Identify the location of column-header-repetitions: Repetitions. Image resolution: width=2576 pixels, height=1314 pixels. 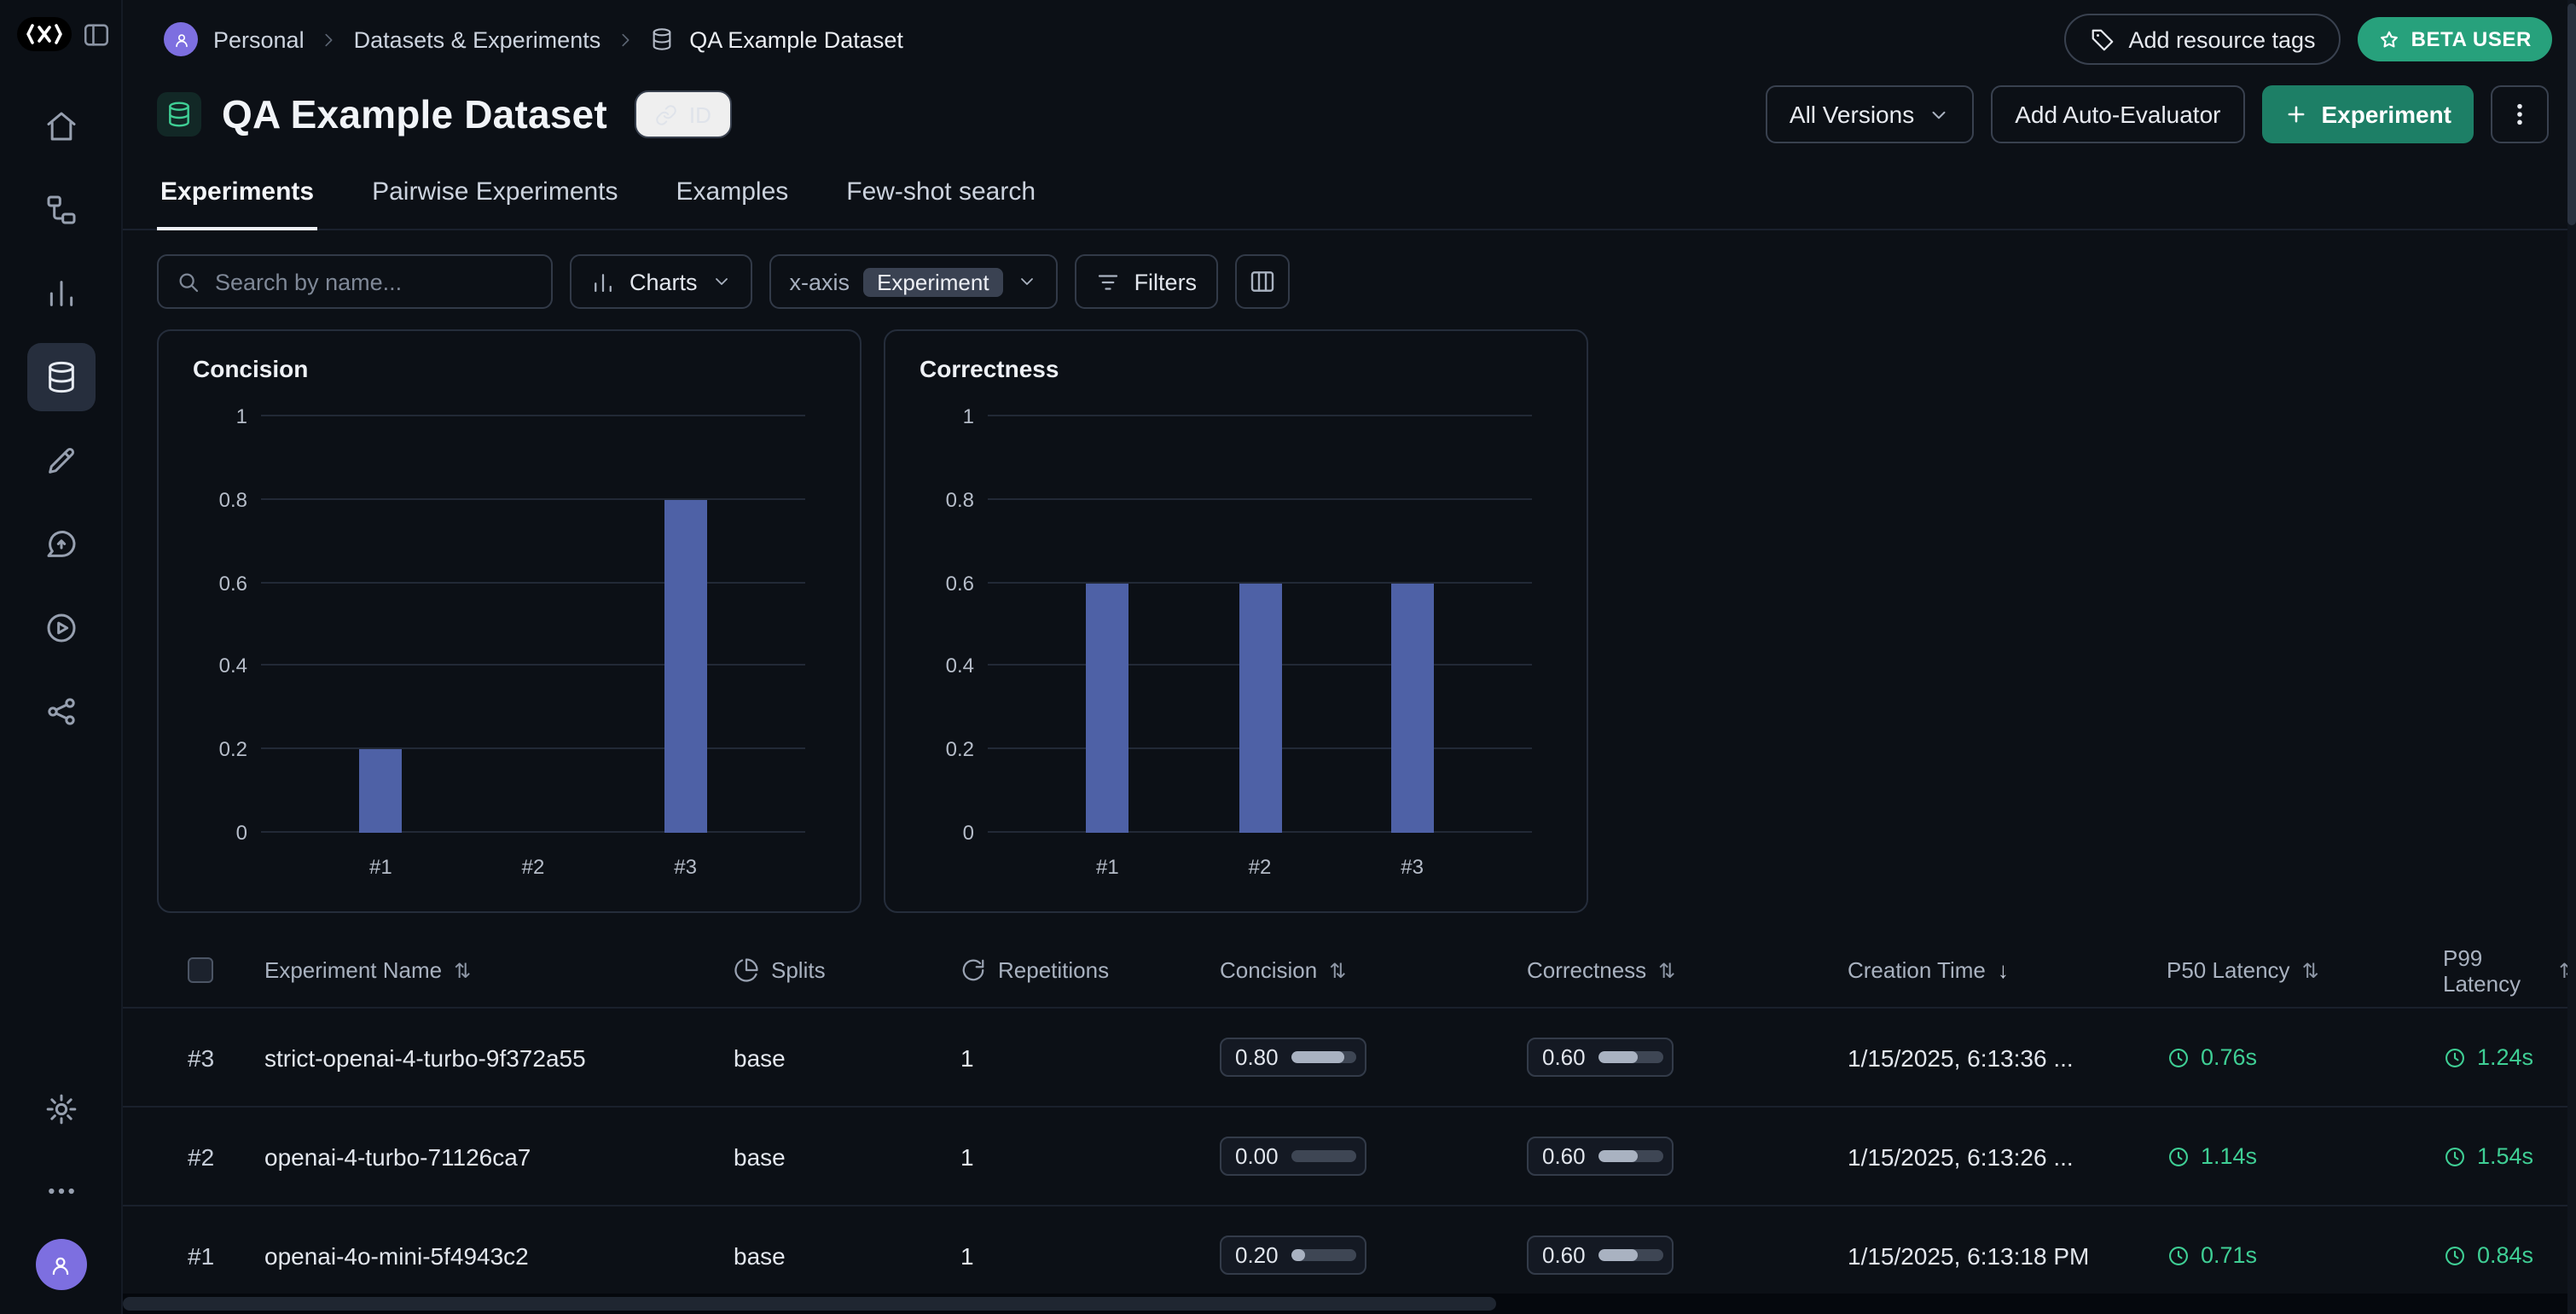
(1090, 970).